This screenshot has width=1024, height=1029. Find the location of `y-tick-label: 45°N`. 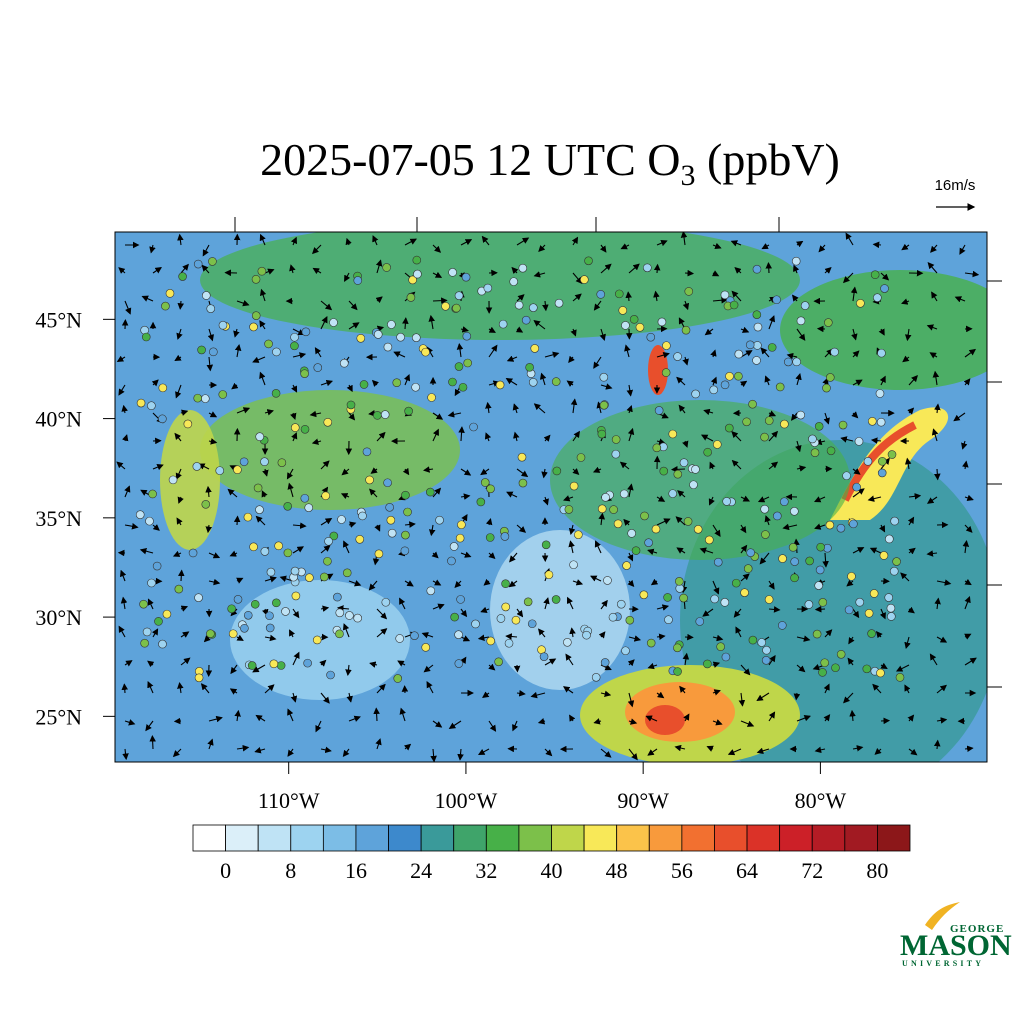

y-tick-label: 45°N is located at coordinates (58, 319).